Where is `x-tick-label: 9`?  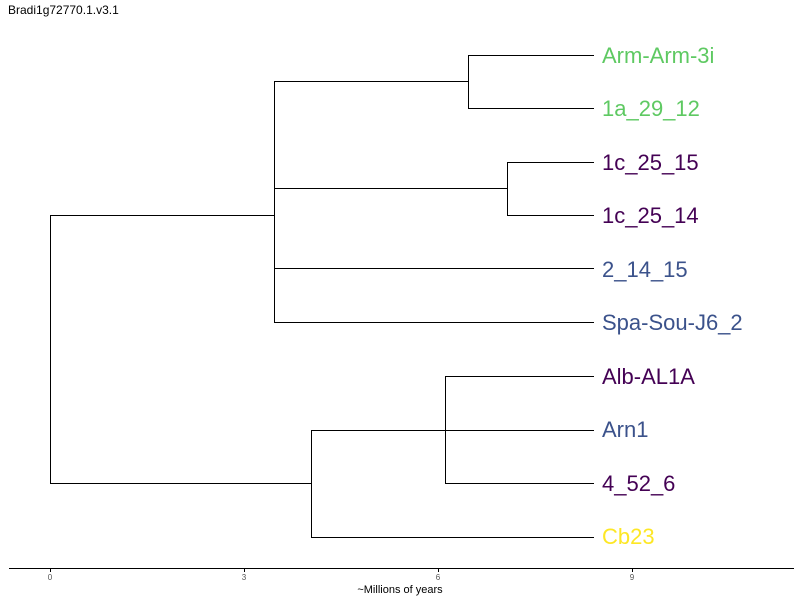
x-tick-label: 9 is located at coordinates (632, 577).